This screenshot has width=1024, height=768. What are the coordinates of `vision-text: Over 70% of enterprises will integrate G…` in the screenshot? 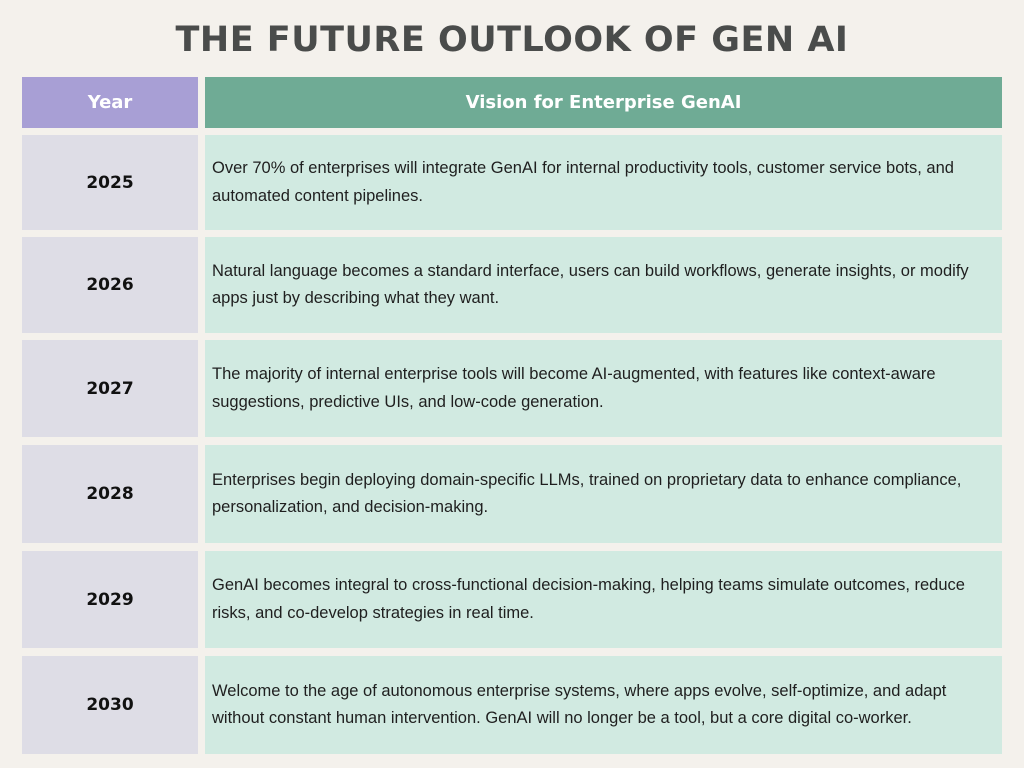 It's located at (583, 182).